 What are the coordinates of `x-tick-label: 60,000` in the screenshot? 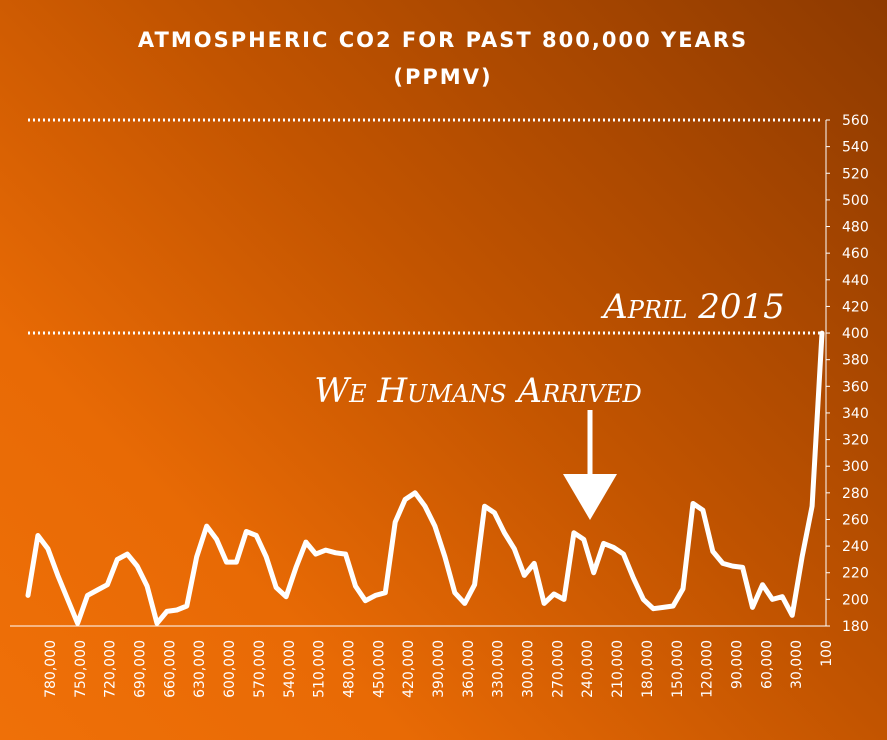 It's located at (767, 664).